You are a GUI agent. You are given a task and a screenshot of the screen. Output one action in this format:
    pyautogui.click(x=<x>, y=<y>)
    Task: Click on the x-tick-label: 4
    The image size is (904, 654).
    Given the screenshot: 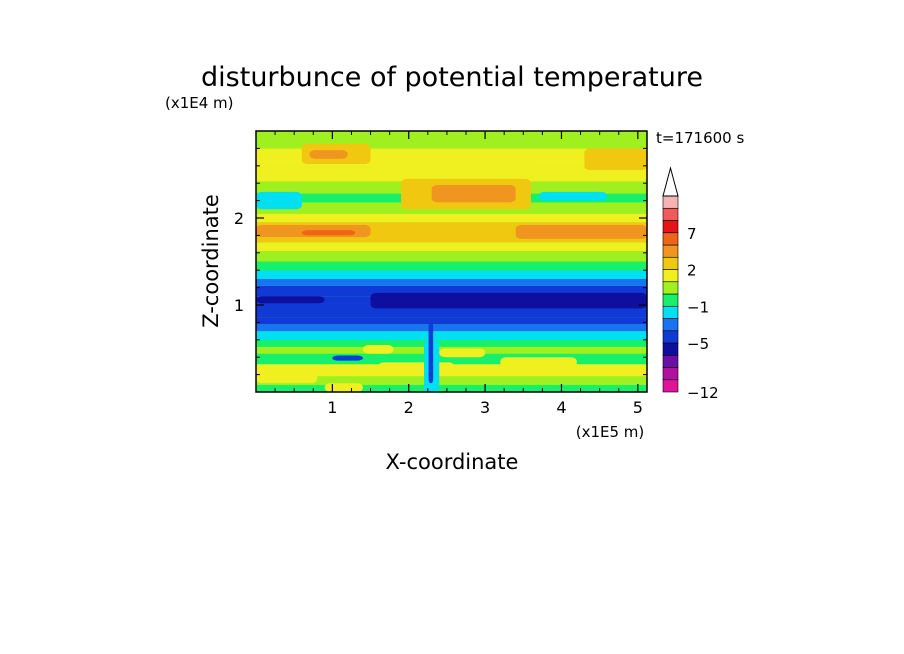 What is the action you would take?
    pyautogui.click(x=561, y=407)
    